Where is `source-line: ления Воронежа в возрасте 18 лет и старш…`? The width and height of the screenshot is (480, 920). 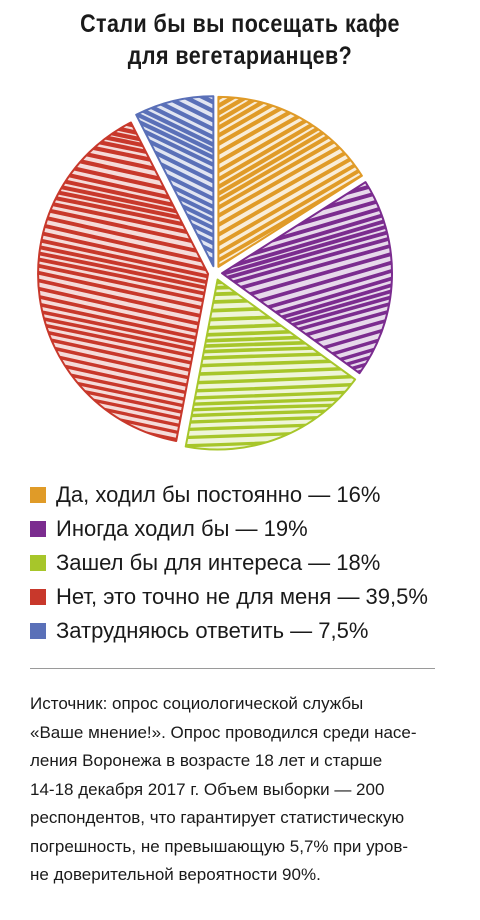
source-line: ления Воронежа в возрасте 18 лет и старш… is located at coordinates (206, 760).